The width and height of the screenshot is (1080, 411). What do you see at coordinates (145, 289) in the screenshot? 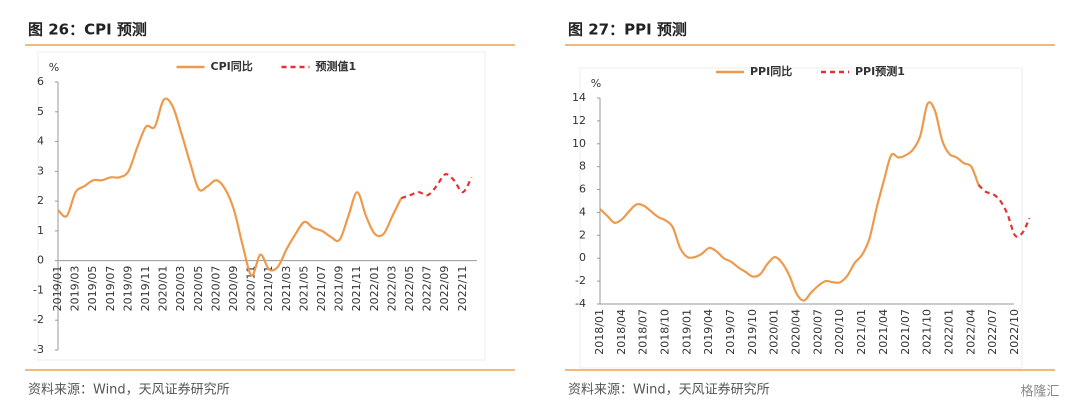
I see `x-tick-label: 2019/11` at bounding box center [145, 289].